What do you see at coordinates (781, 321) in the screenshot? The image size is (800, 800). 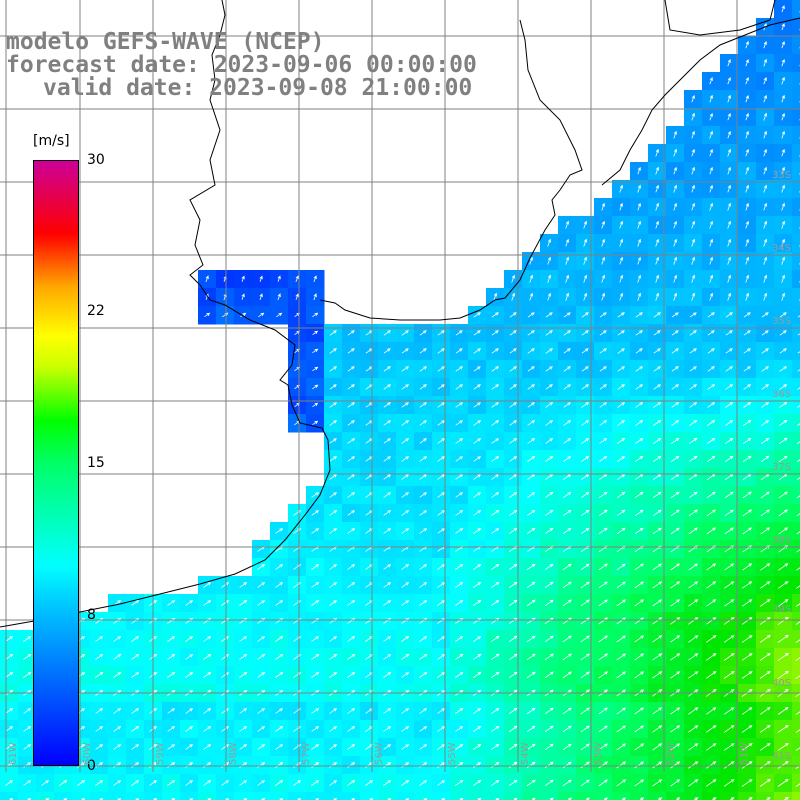 I see `latitude-label: 35S` at bounding box center [781, 321].